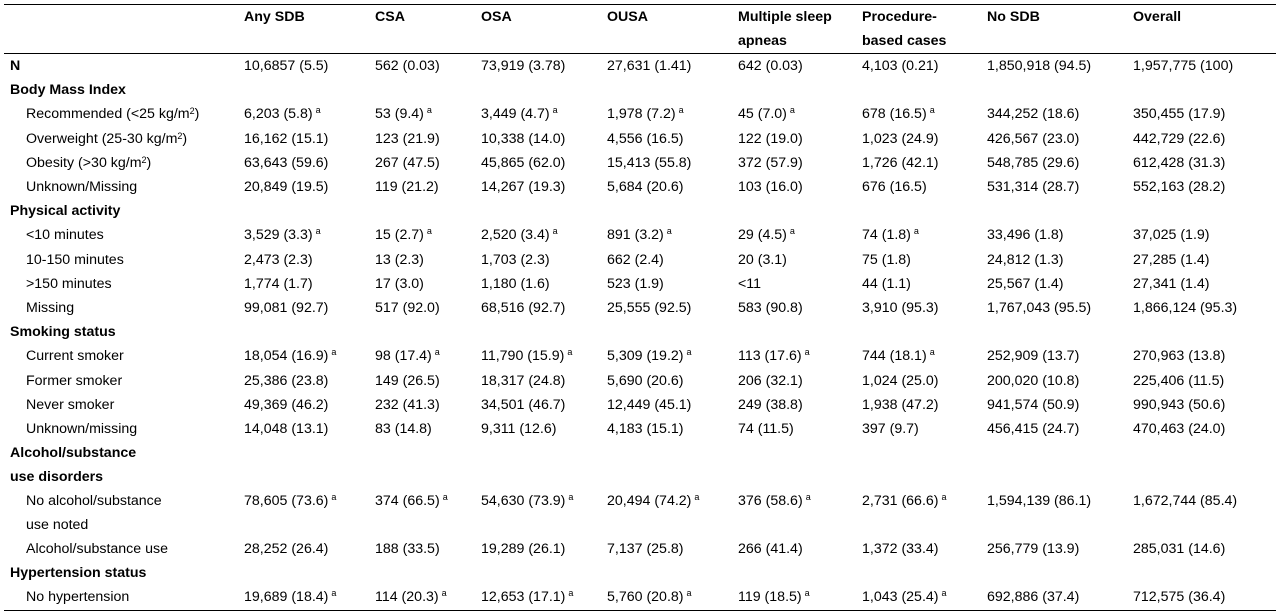  Describe the element at coordinates (121, 29) in the screenshot. I see `header-cell-label` at that location.